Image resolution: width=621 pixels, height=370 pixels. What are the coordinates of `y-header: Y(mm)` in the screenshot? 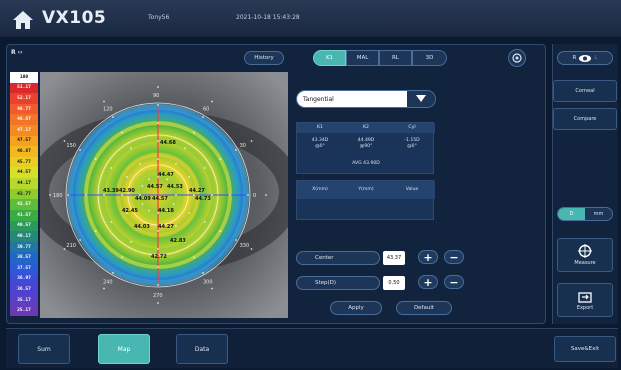 It's located at (366, 189).